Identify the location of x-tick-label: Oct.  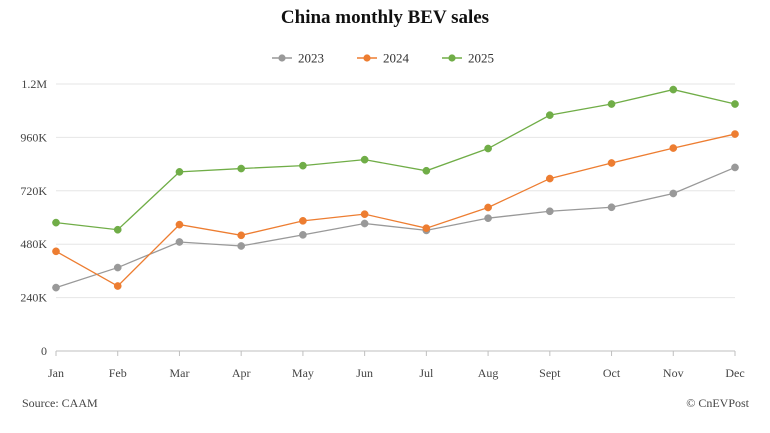
(612, 373).